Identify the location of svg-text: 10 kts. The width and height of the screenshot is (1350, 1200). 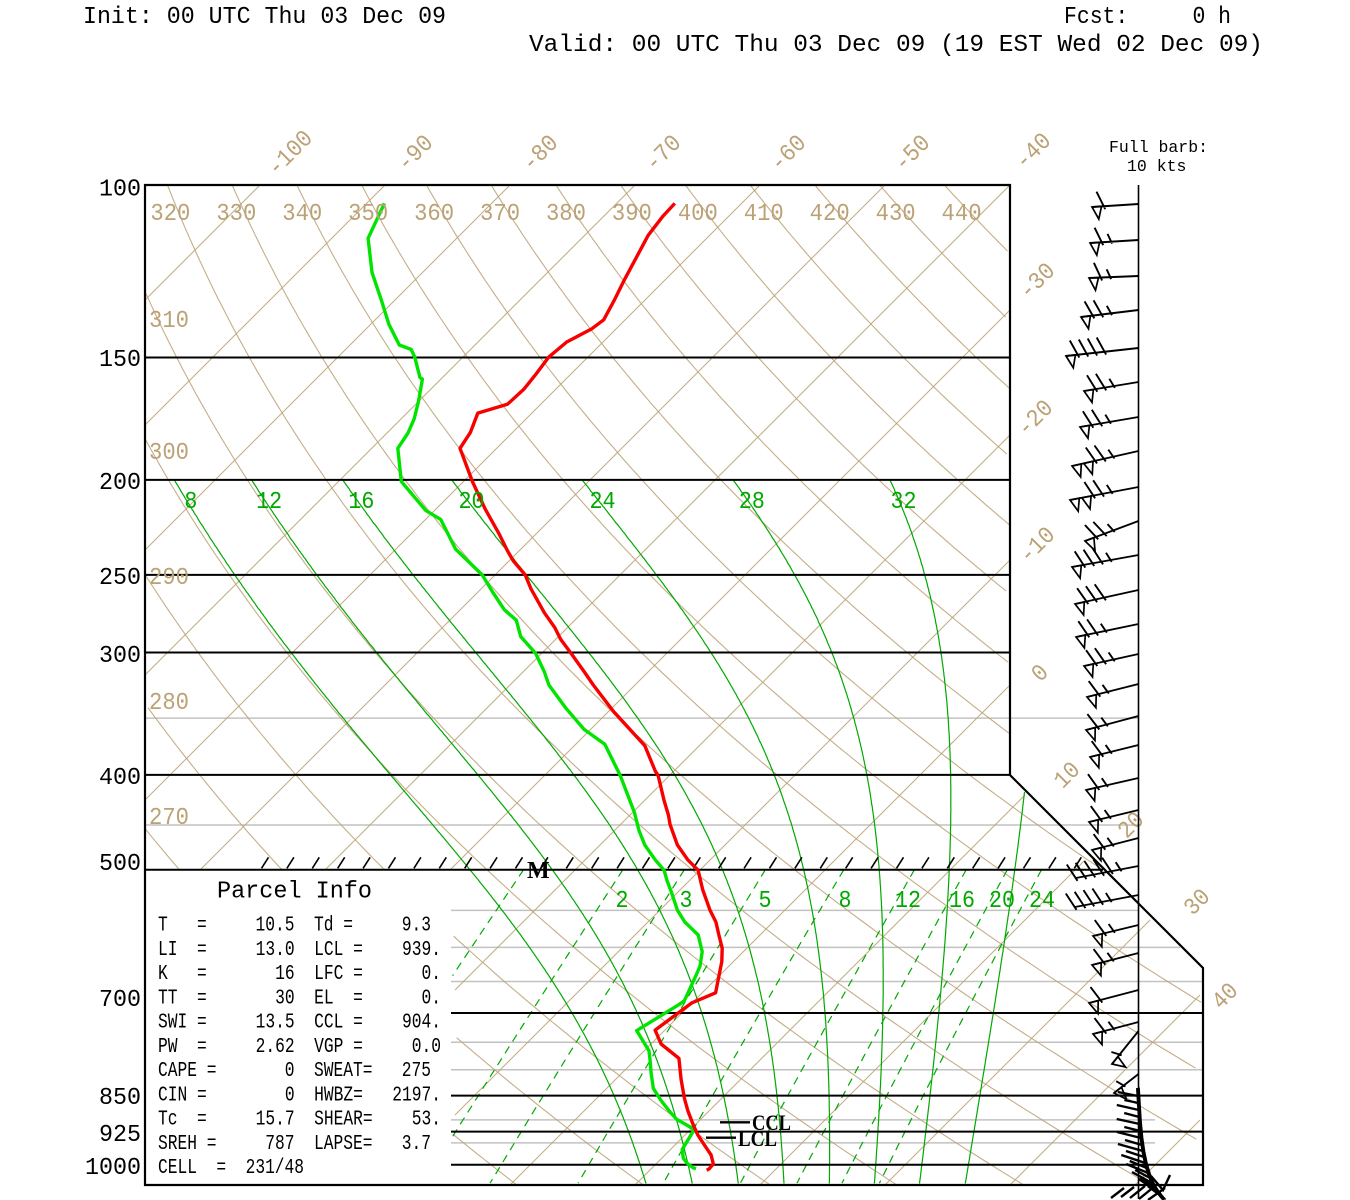
(1156, 166).